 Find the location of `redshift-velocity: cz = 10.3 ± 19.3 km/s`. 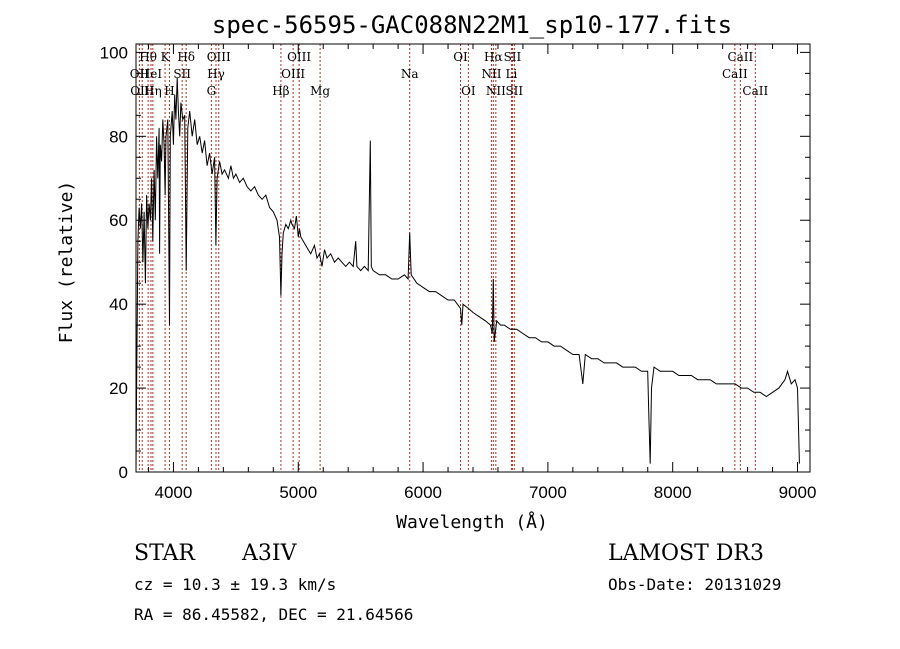

redshift-velocity: cz = 10.3 ± 19.3 km/s is located at coordinates (235, 584).